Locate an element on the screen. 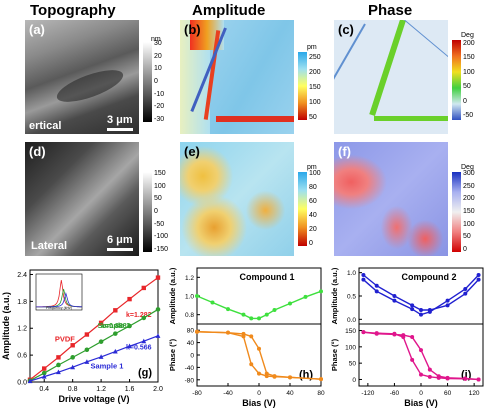 The height and width of the screenshot is (418, 490). colorbar-e-tick: 60 is located at coordinates (313, 201).